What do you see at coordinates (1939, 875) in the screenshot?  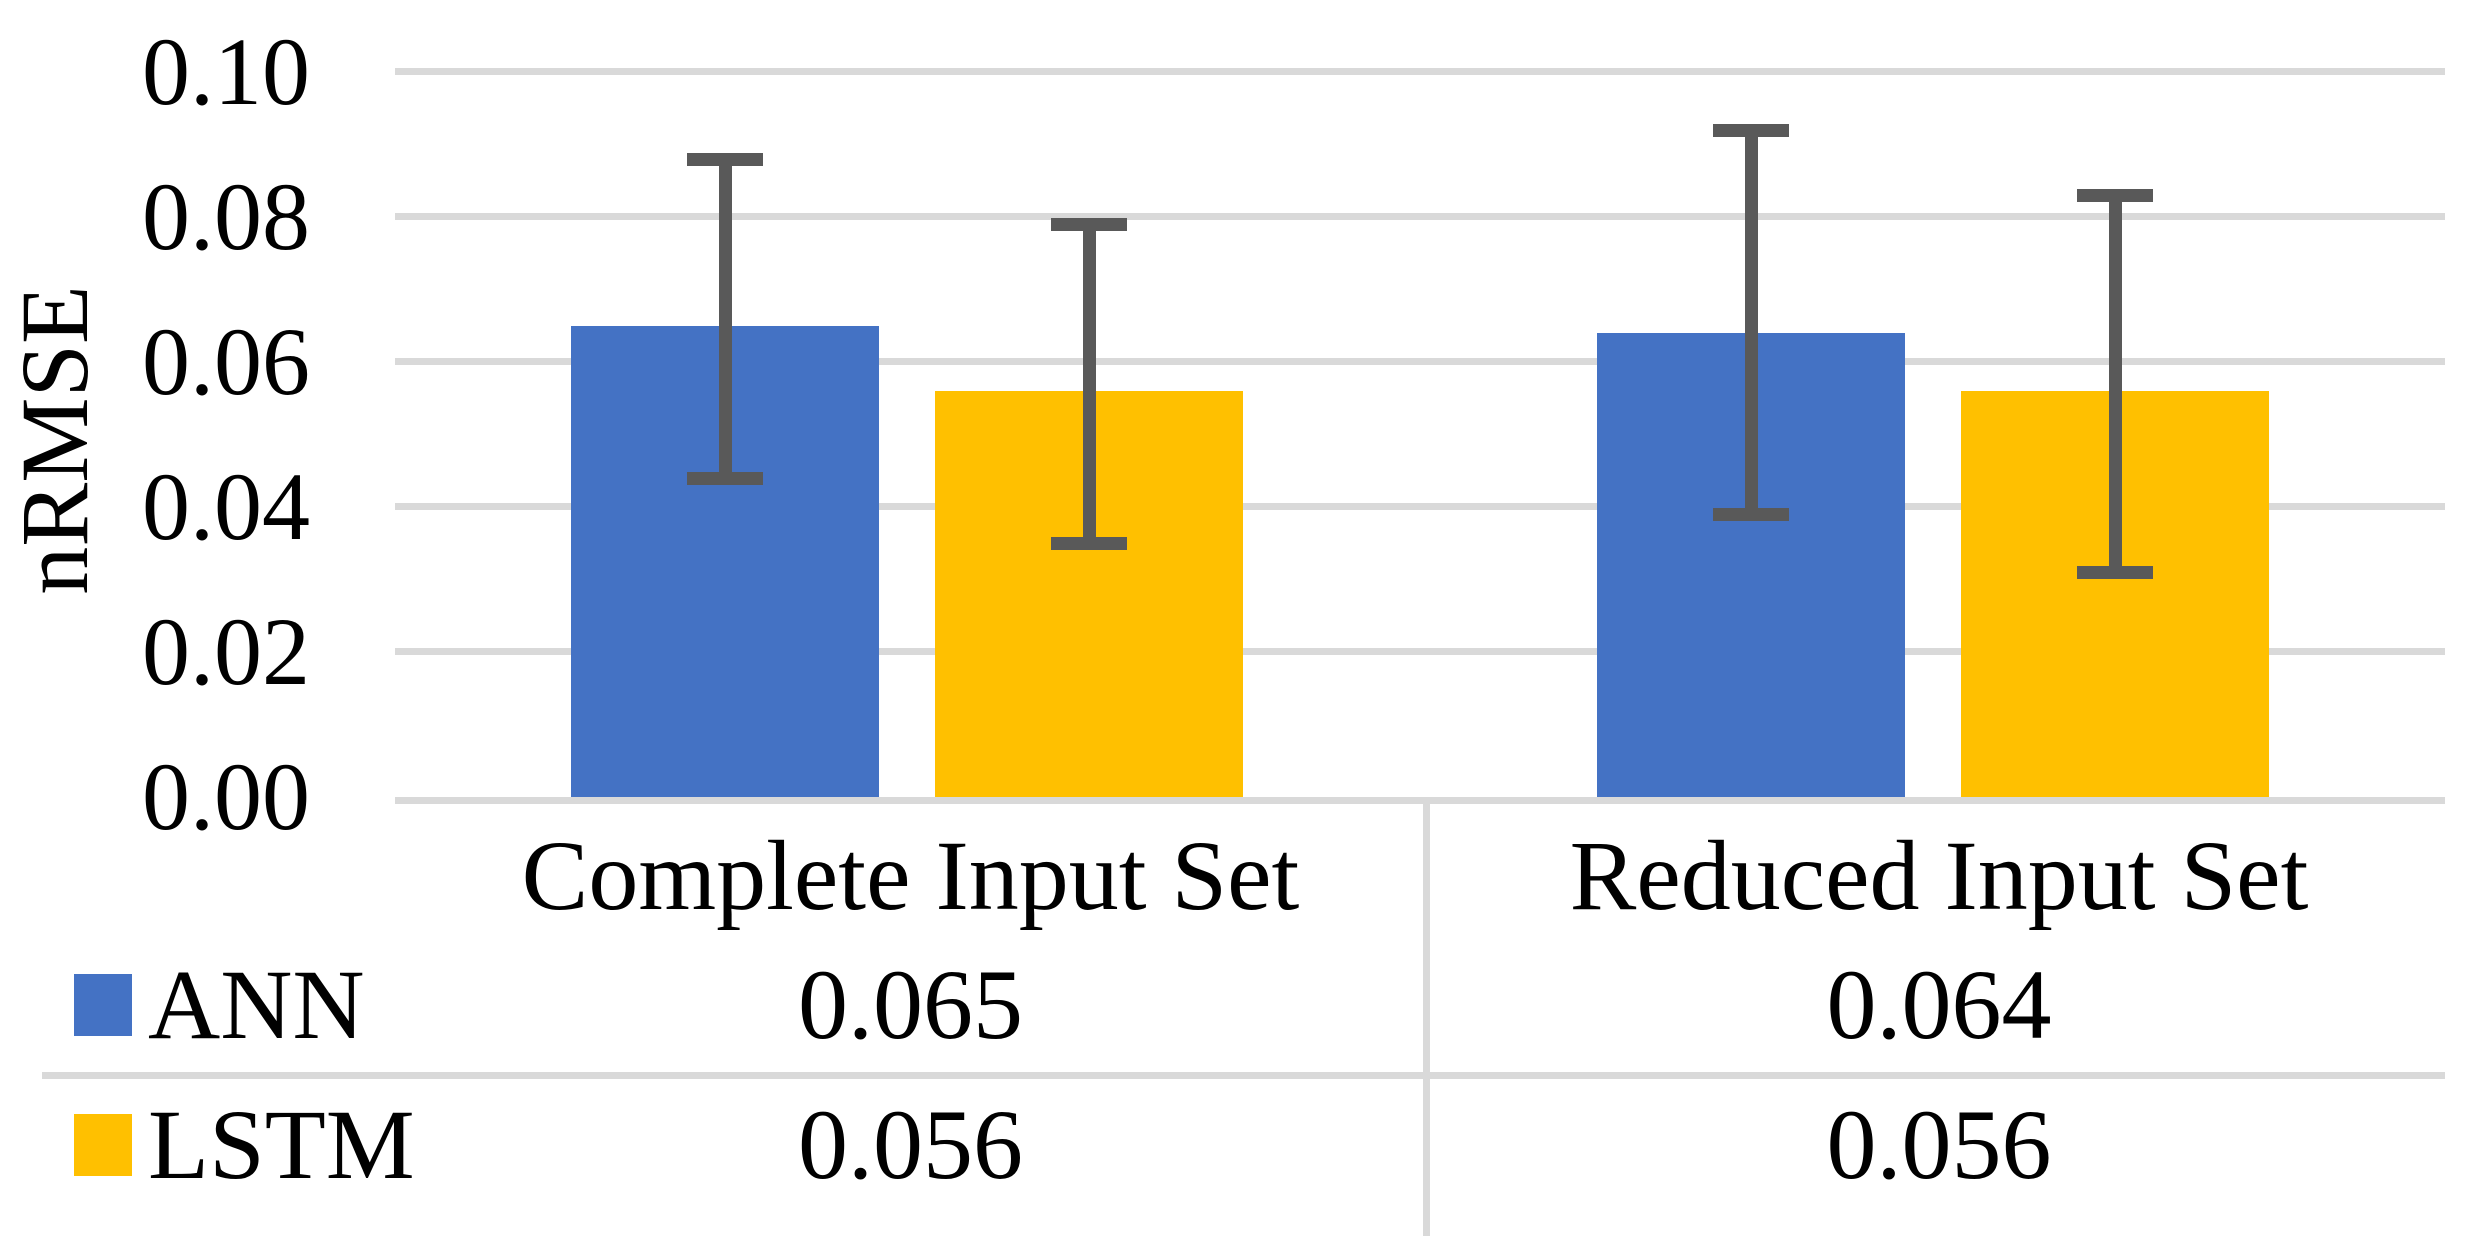 I see `category-label-reduced-input-set: Reduced Input Set` at bounding box center [1939, 875].